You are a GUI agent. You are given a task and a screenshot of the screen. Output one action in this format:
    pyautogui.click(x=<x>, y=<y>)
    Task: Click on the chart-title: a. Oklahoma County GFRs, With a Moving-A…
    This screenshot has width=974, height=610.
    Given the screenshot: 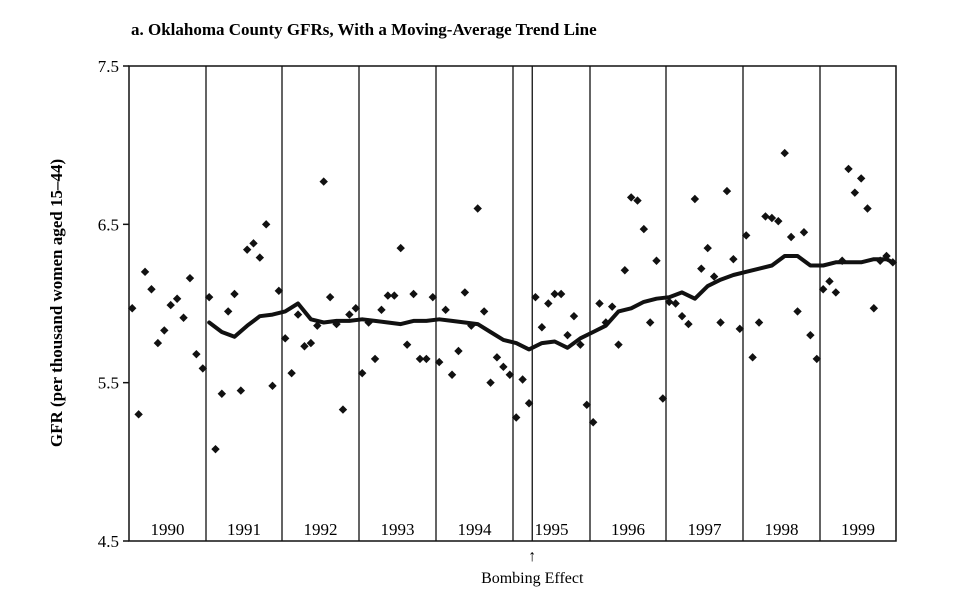 What is the action you would take?
    pyautogui.click(x=364, y=29)
    